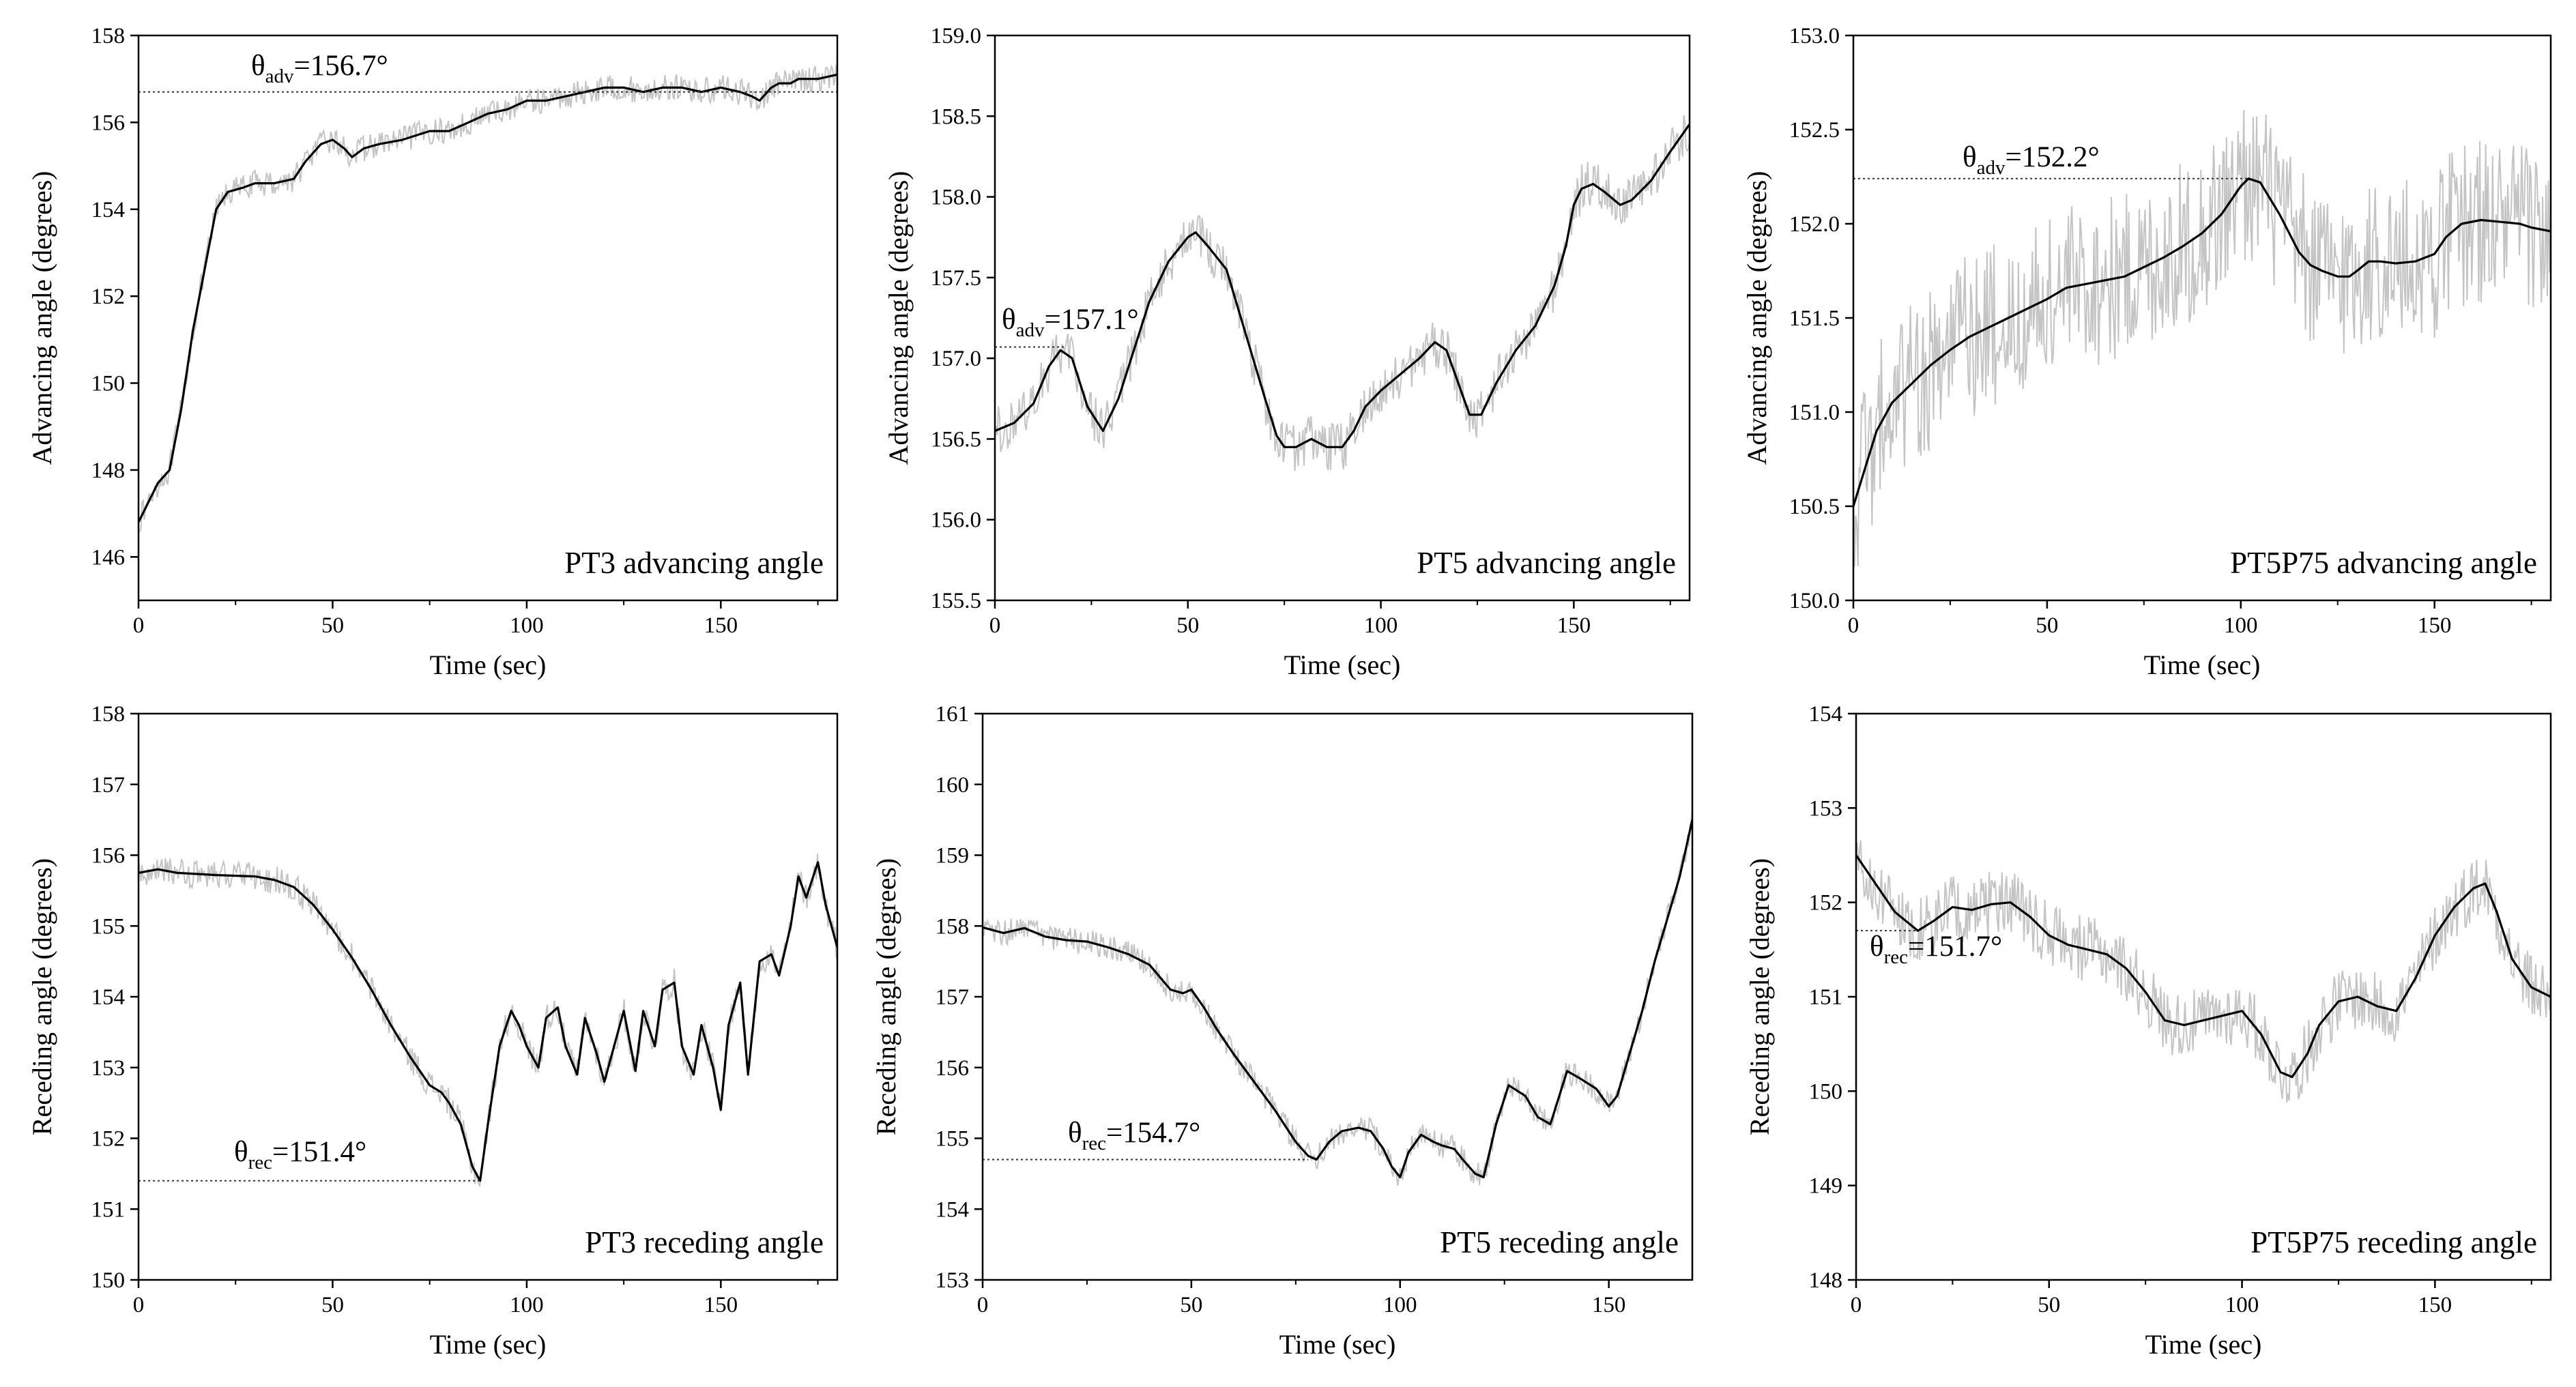 This screenshot has width=2576, height=1387. I want to click on annotation-value: =151.4°, so click(319, 1152).